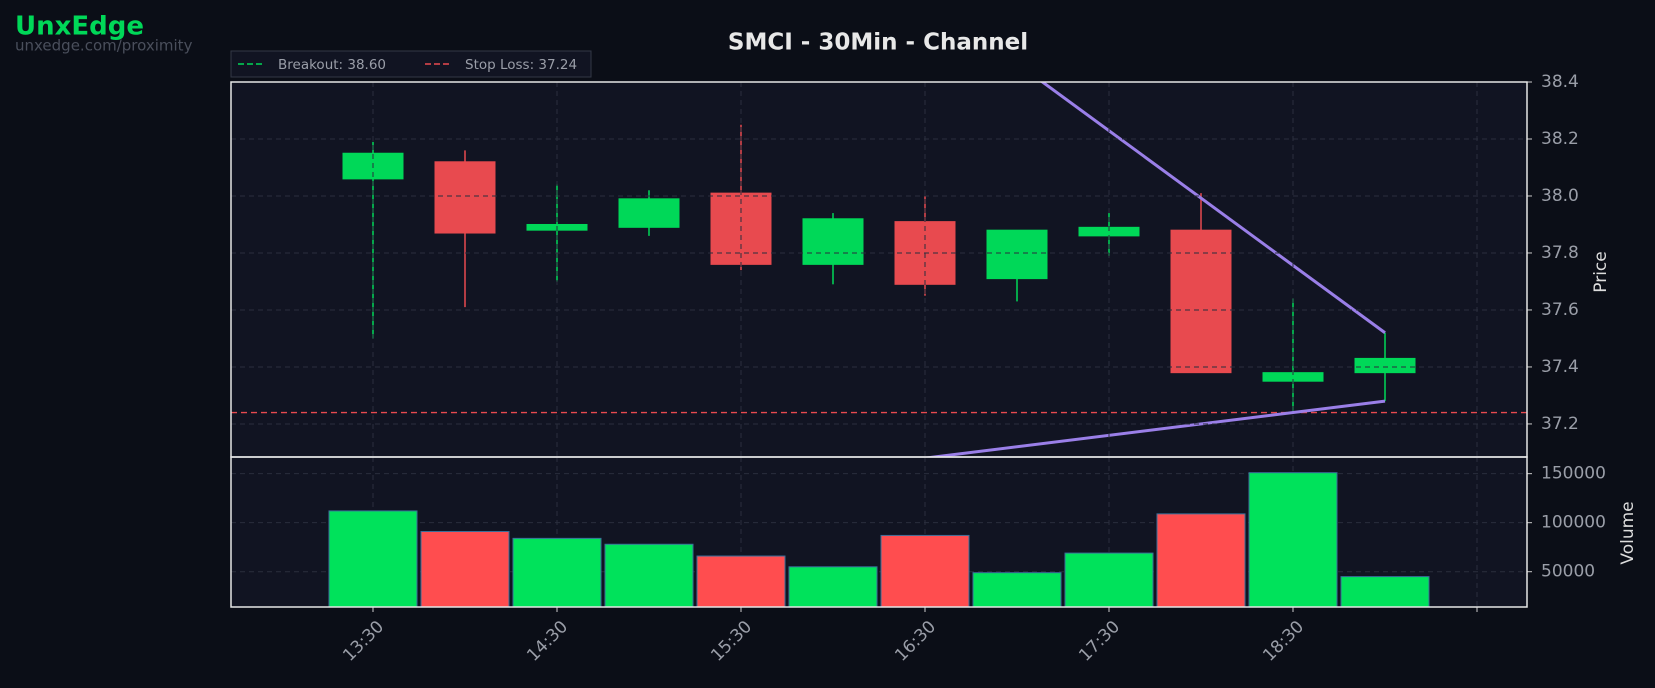 The width and height of the screenshot is (1655, 688). What do you see at coordinates (1568, 572) in the screenshot?
I see `y2-tick-label: 50000` at bounding box center [1568, 572].